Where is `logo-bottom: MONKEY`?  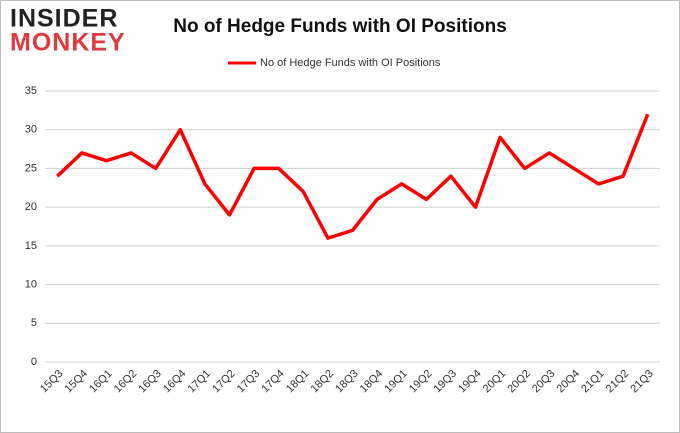 logo-bottom: MONKEY is located at coordinates (68, 43).